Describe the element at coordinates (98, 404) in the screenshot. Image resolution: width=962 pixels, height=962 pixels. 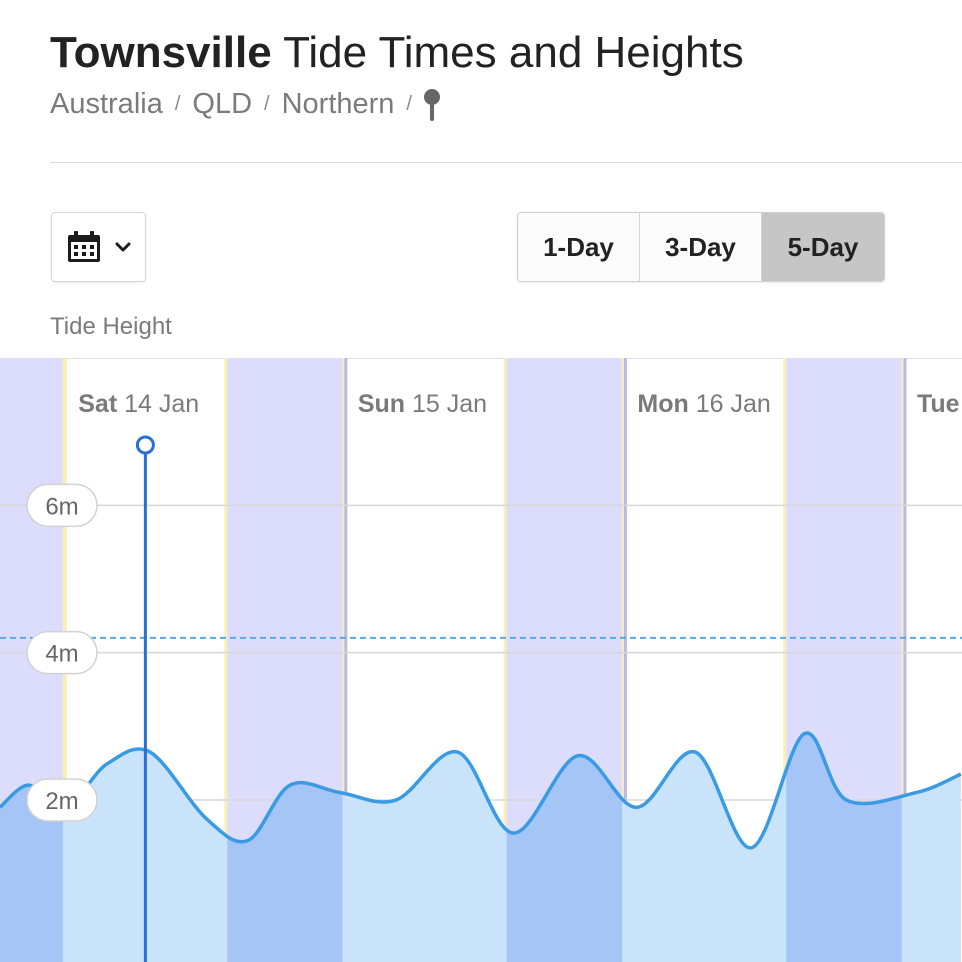
I see `day-label-weekday: Sat` at that location.